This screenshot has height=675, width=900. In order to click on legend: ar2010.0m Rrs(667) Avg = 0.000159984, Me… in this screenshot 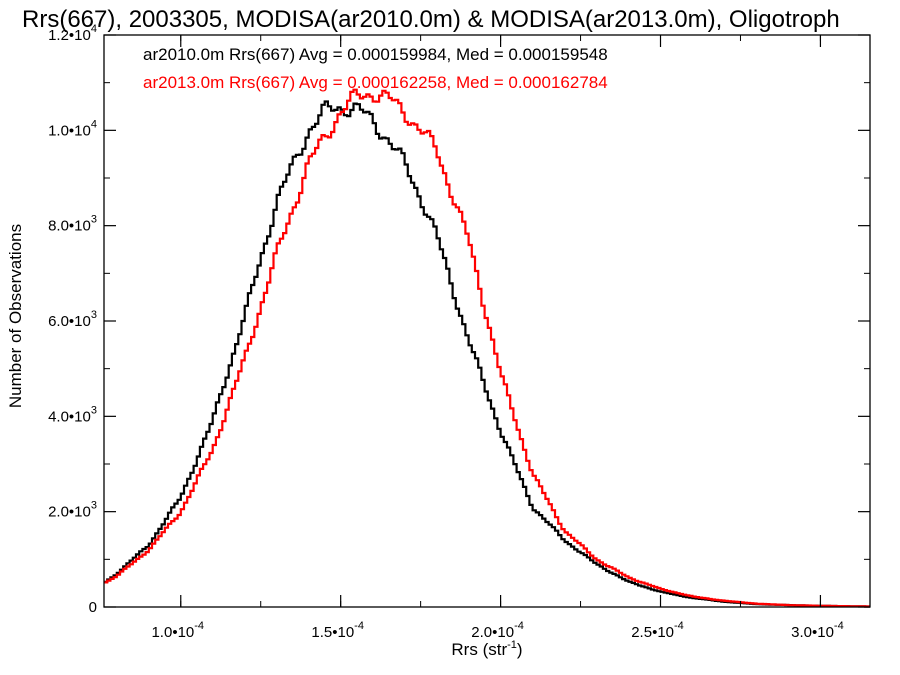, I will do `click(375, 68)`.